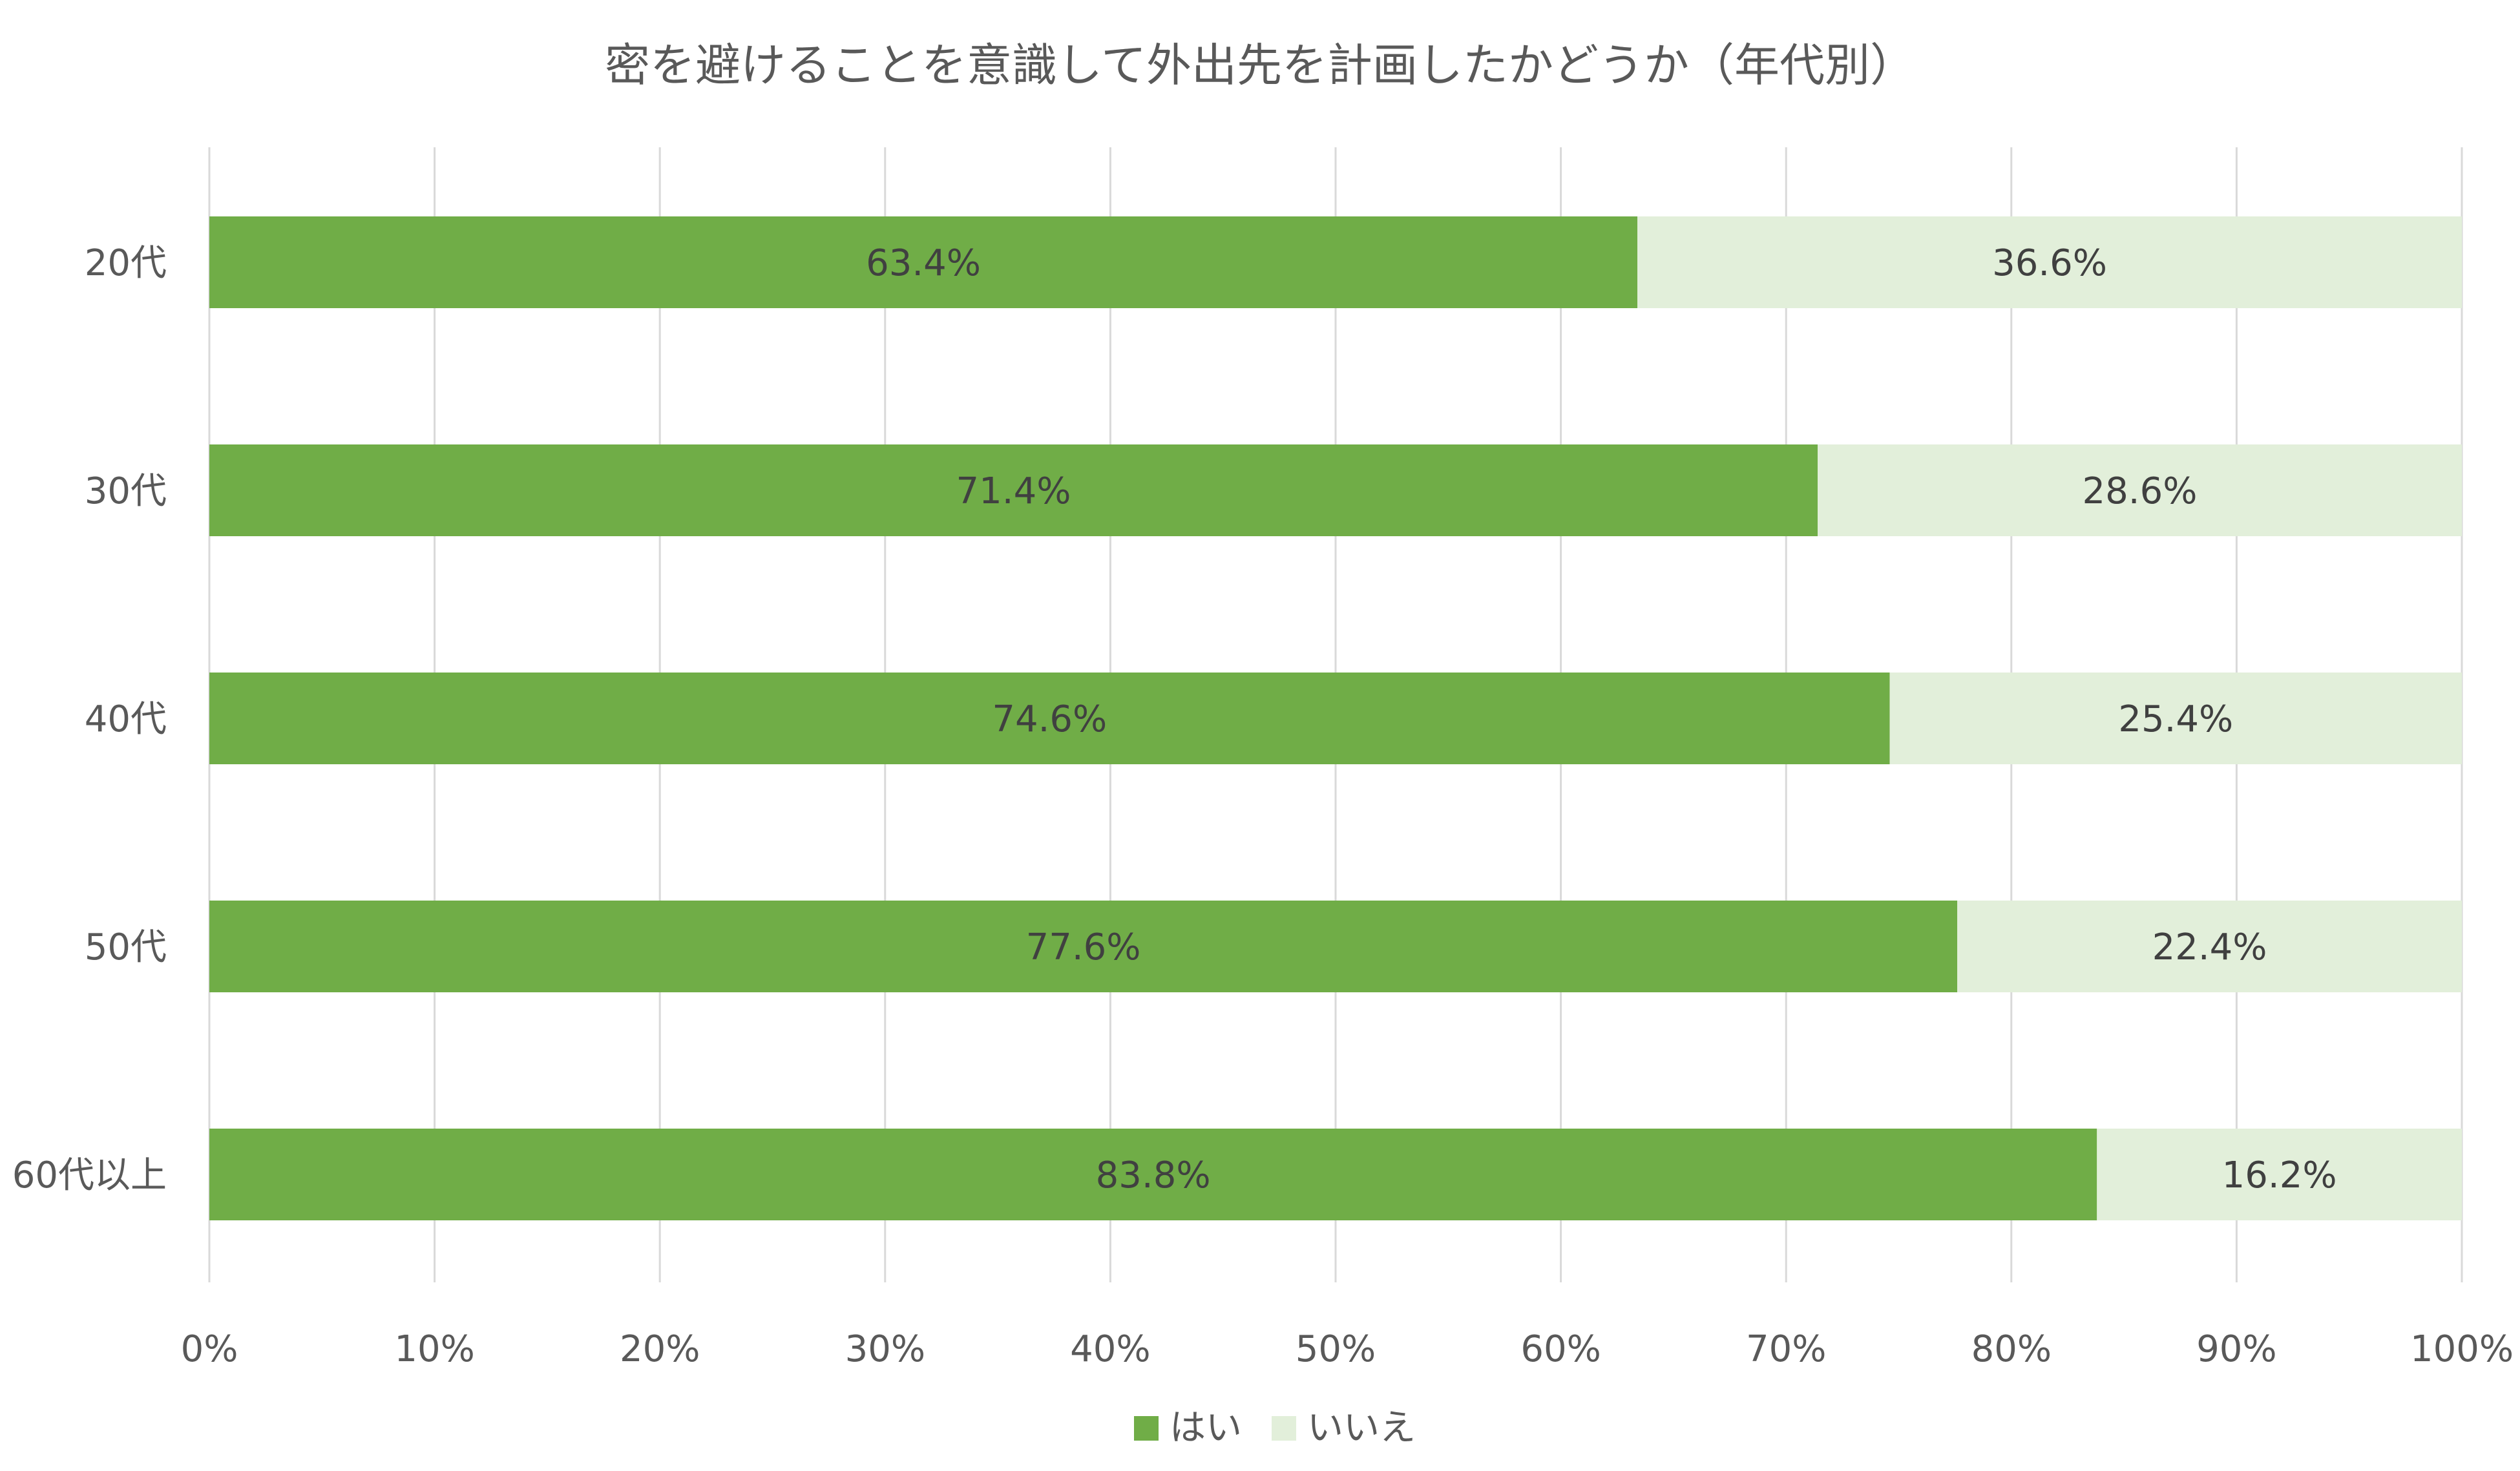 The width and height of the screenshot is (2520, 1471). What do you see at coordinates (1260, 65) in the screenshot?
I see `chart-title: 密を避けることを意識して外出先を計画したかどうか（年代別）` at bounding box center [1260, 65].